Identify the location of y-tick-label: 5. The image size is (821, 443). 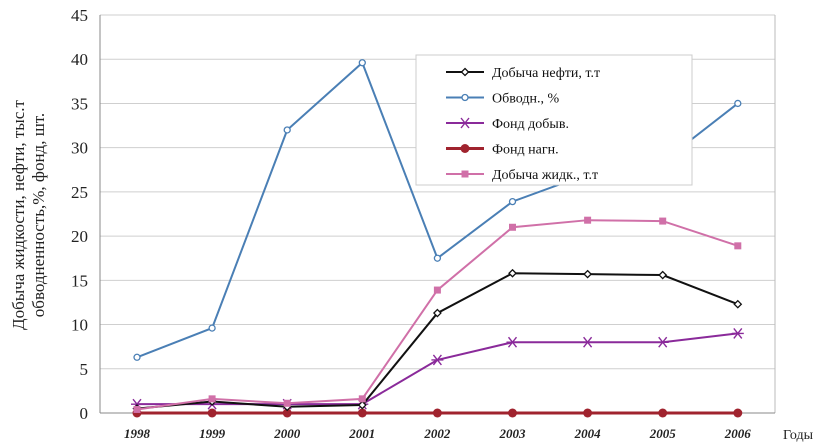
(84, 369).